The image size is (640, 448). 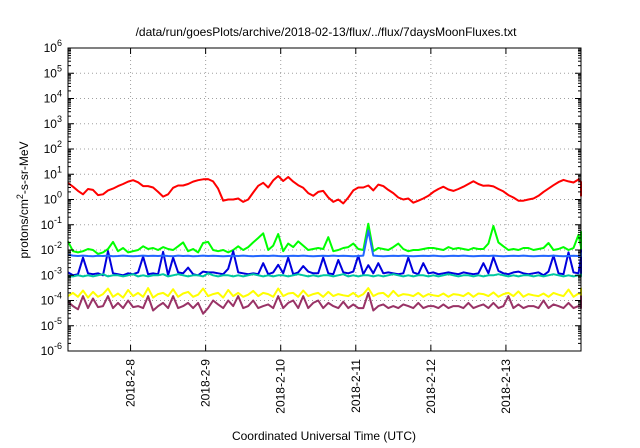 I want to click on x-tick-label: 2018-2-13, so click(x=506, y=386).